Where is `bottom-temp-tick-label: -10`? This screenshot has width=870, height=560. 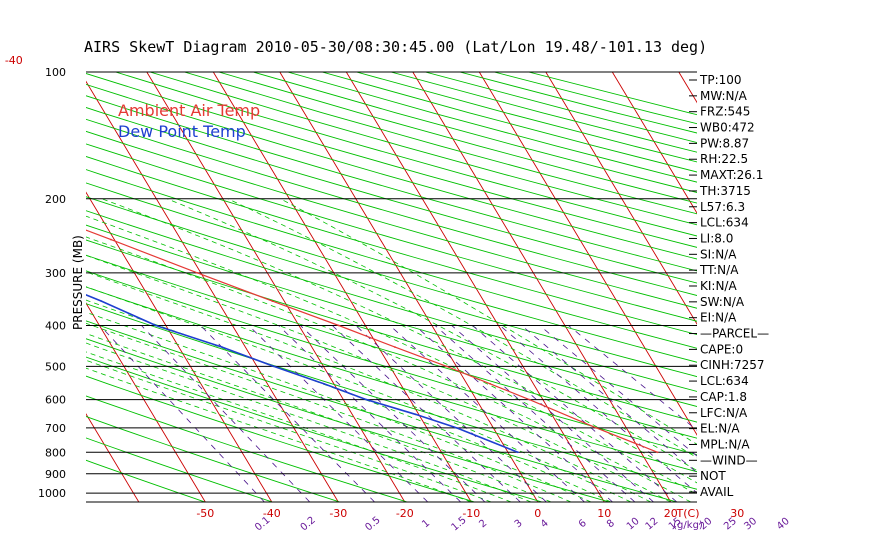
bottom-temp-tick-label: -10 is located at coordinates (471, 513).